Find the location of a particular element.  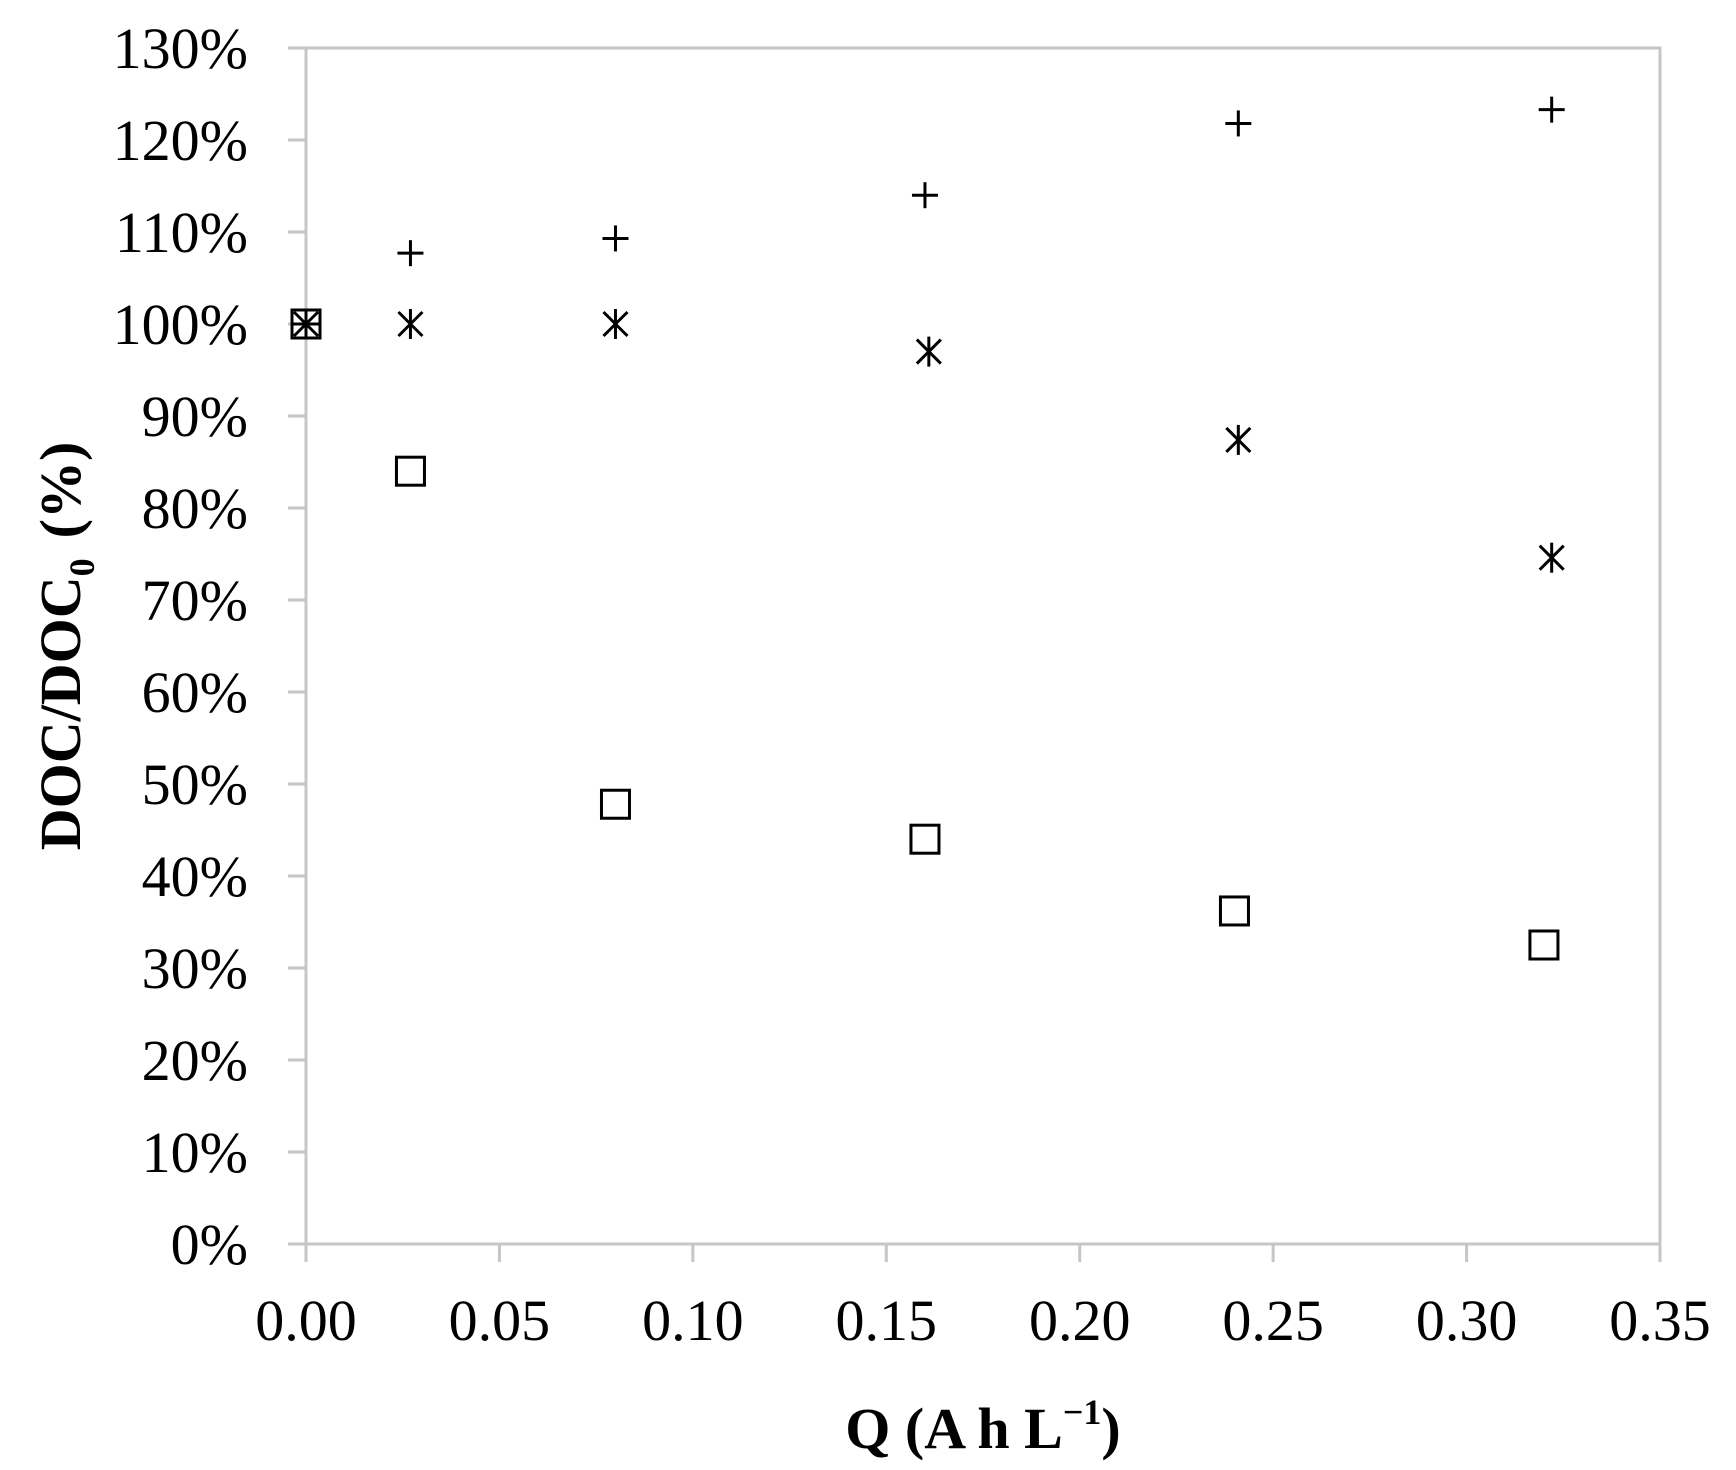

y-tick-label: 60% is located at coordinates (195, 692).